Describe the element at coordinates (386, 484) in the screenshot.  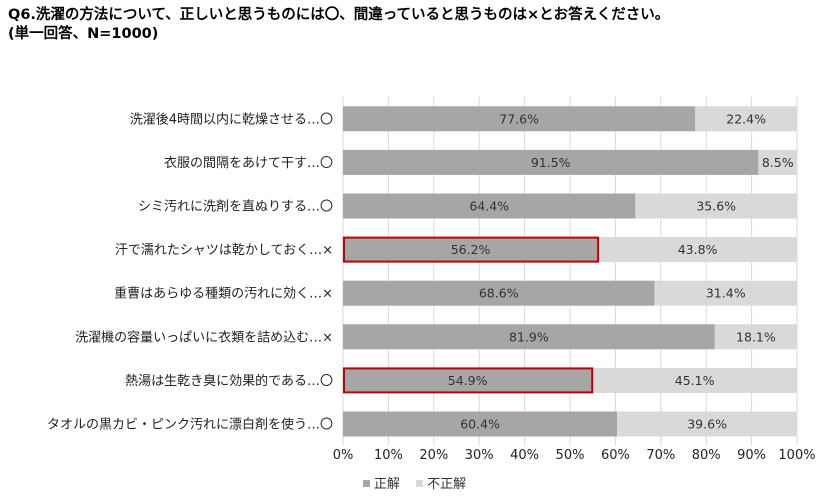
I see `legend-label-correct: 正解` at that location.